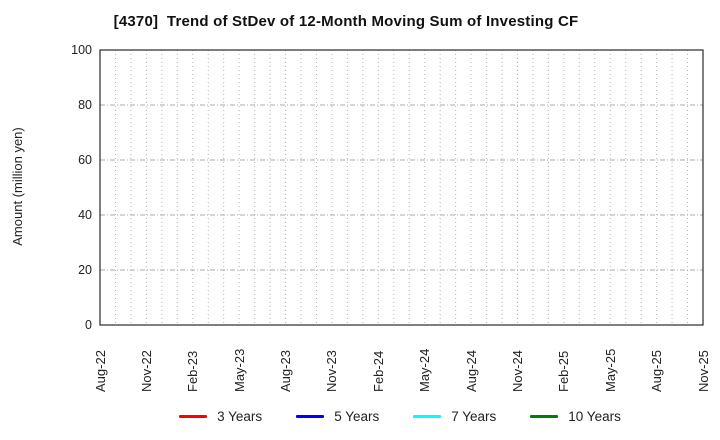 This screenshot has width=720, height=440. I want to click on y-tick-label: 40, so click(85, 215).